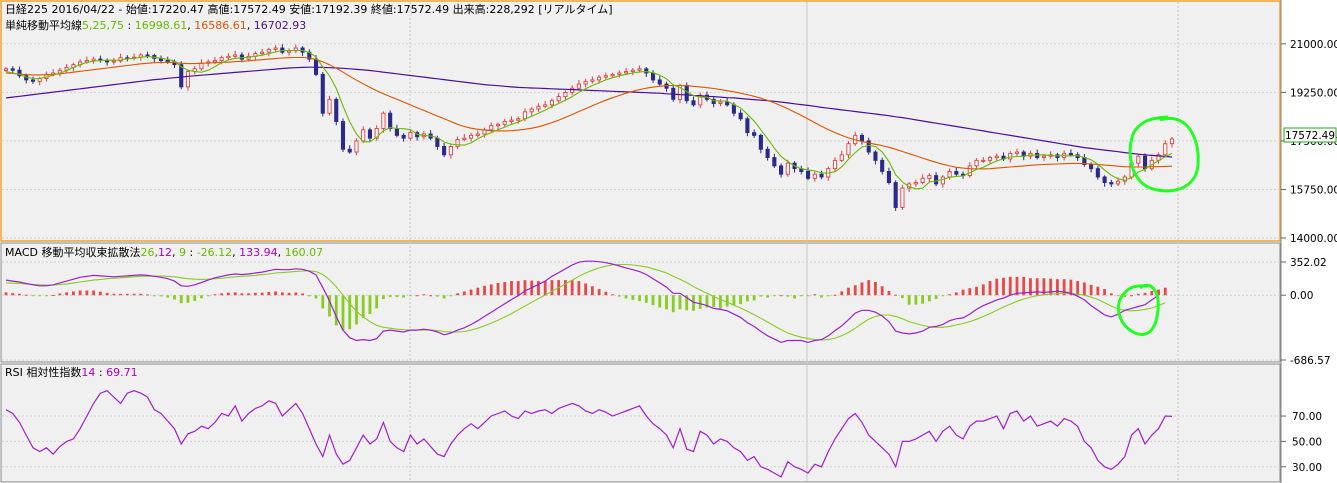 The image size is (1337, 483). What do you see at coordinates (1313, 190) in the screenshot?
I see `price-tick-label: 15750.00` at bounding box center [1313, 190].